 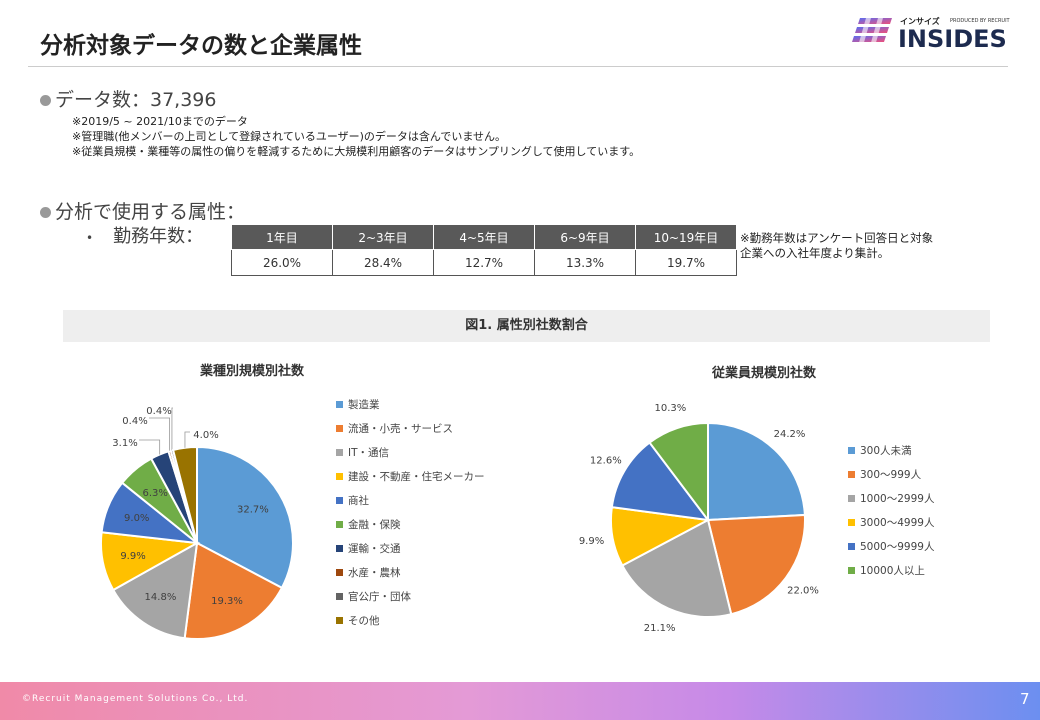 I want to click on tenure-label: • 勤務年数：, so click(x=144, y=235).